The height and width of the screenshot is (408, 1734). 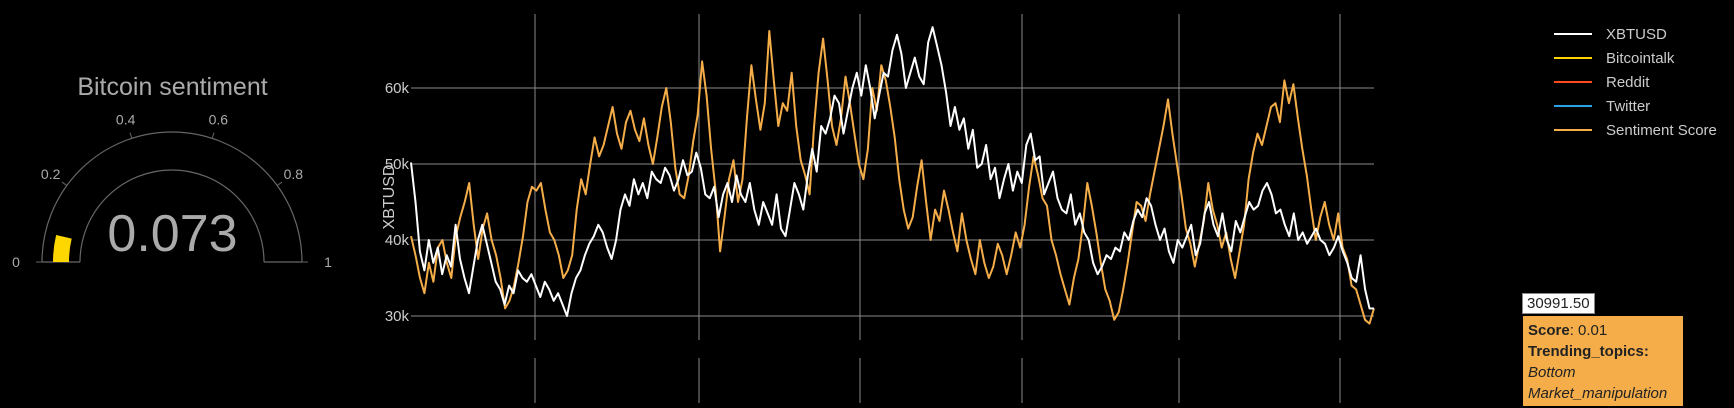 What do you see at coordinates (1598, 393) in the screenshot?
I see `tooltip-topic: Market_manipulation` at bounding box center [1598, 393].